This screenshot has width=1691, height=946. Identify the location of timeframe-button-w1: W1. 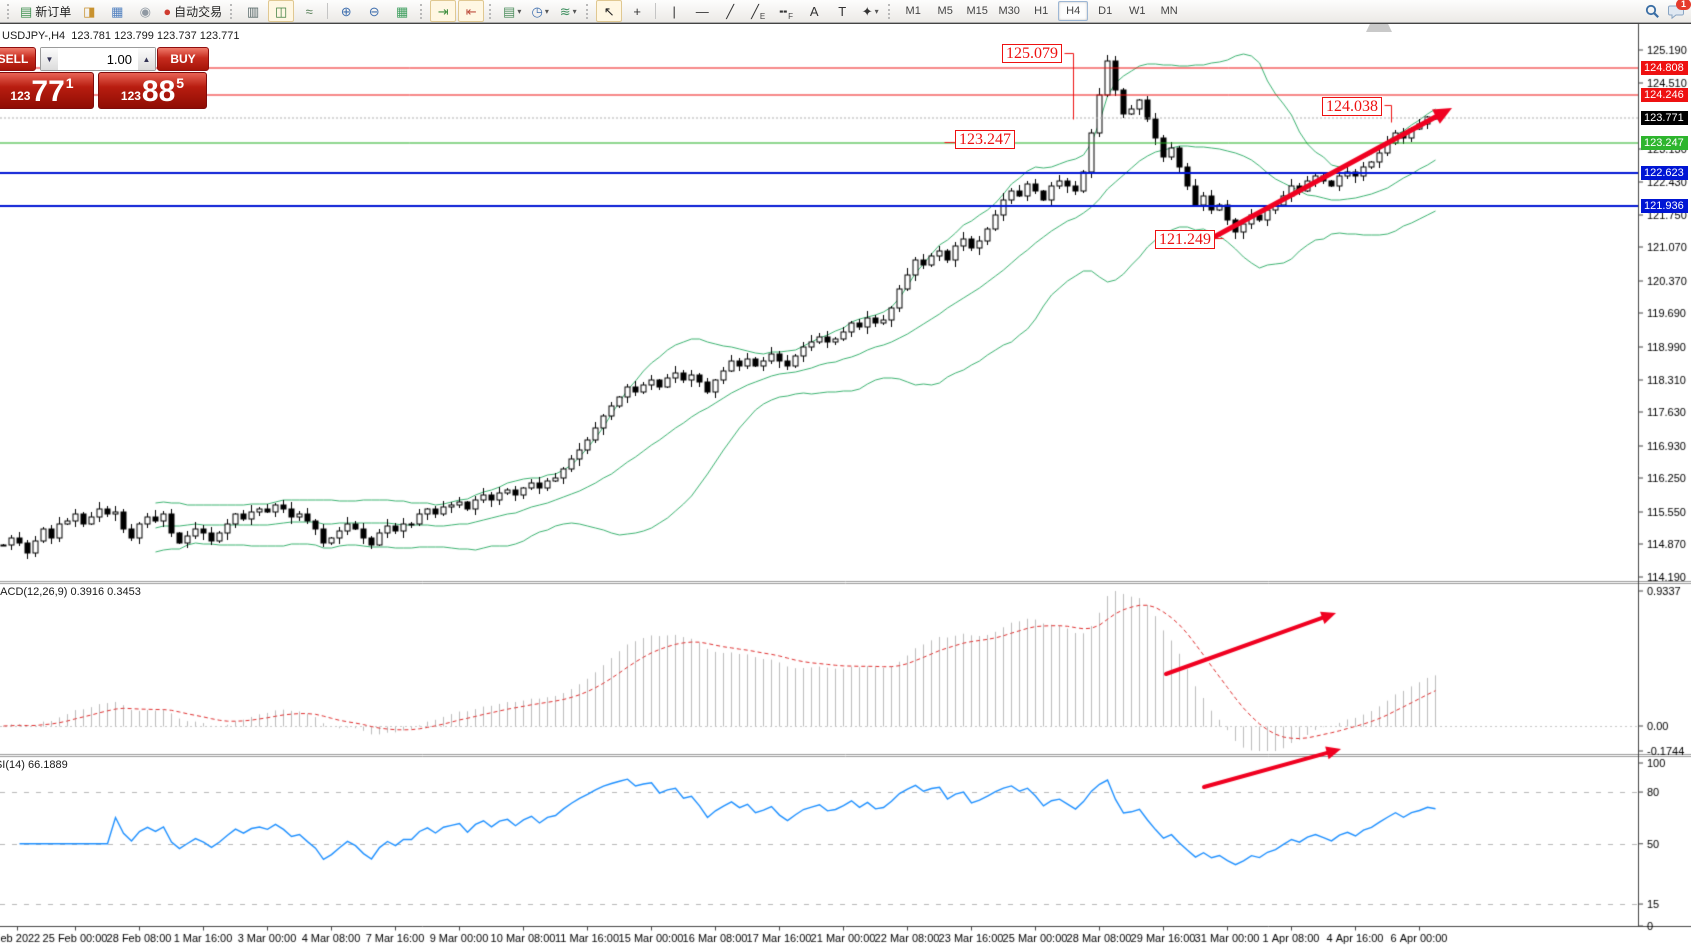
(1137, 11).